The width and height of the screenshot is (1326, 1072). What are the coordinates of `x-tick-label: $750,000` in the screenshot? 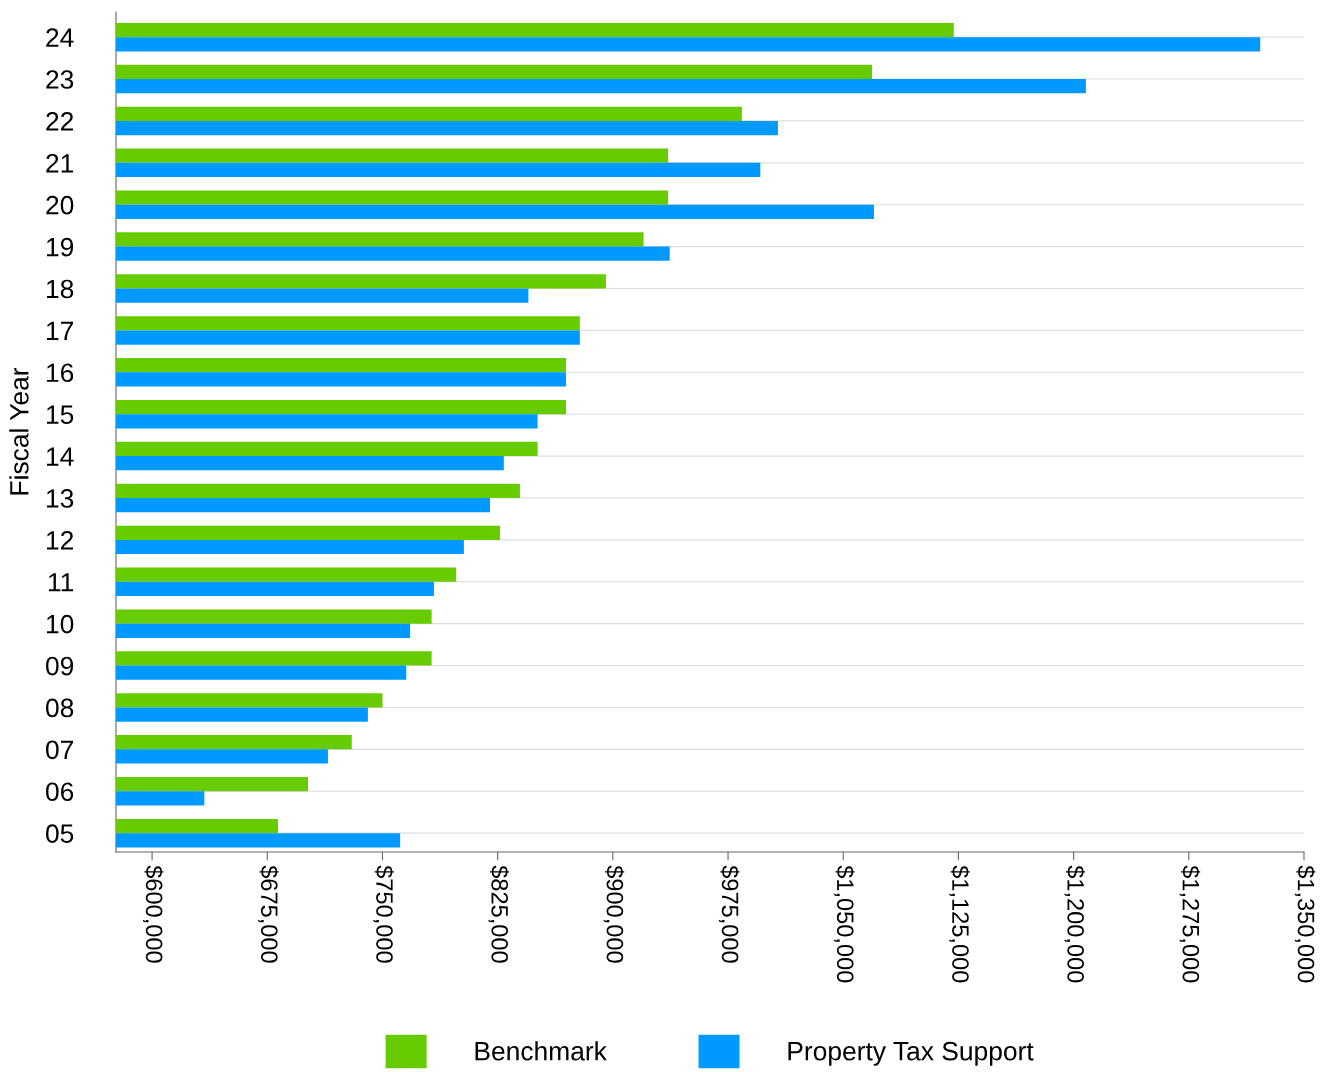 It's located at (383, 914).